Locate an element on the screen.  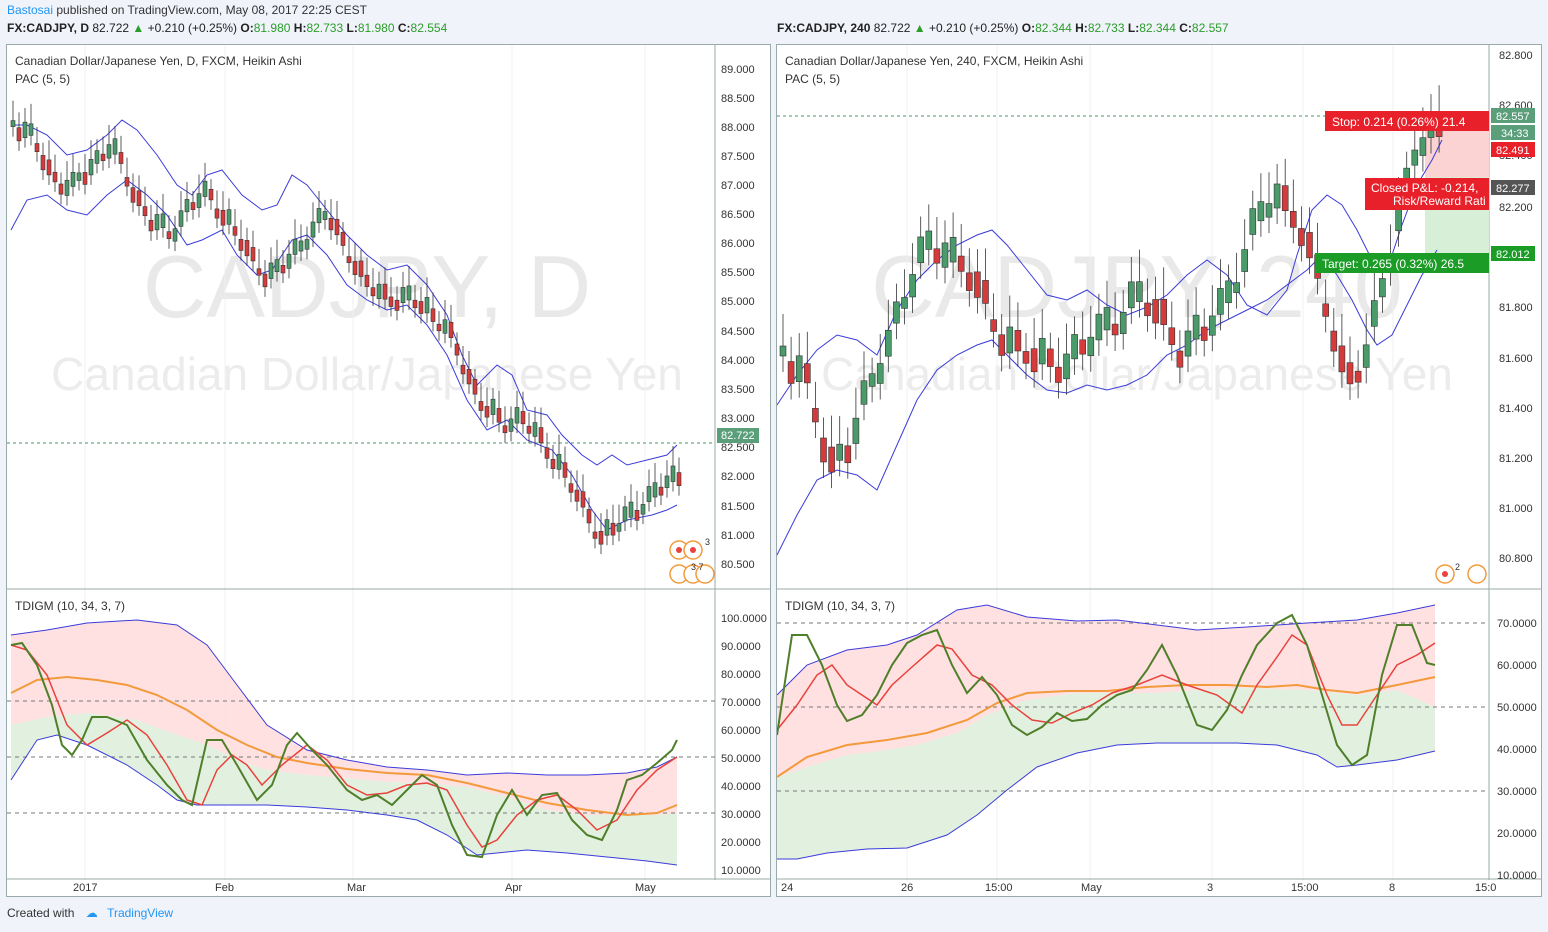
tradingview-link: TradingView is located at coordinates (140, 913).